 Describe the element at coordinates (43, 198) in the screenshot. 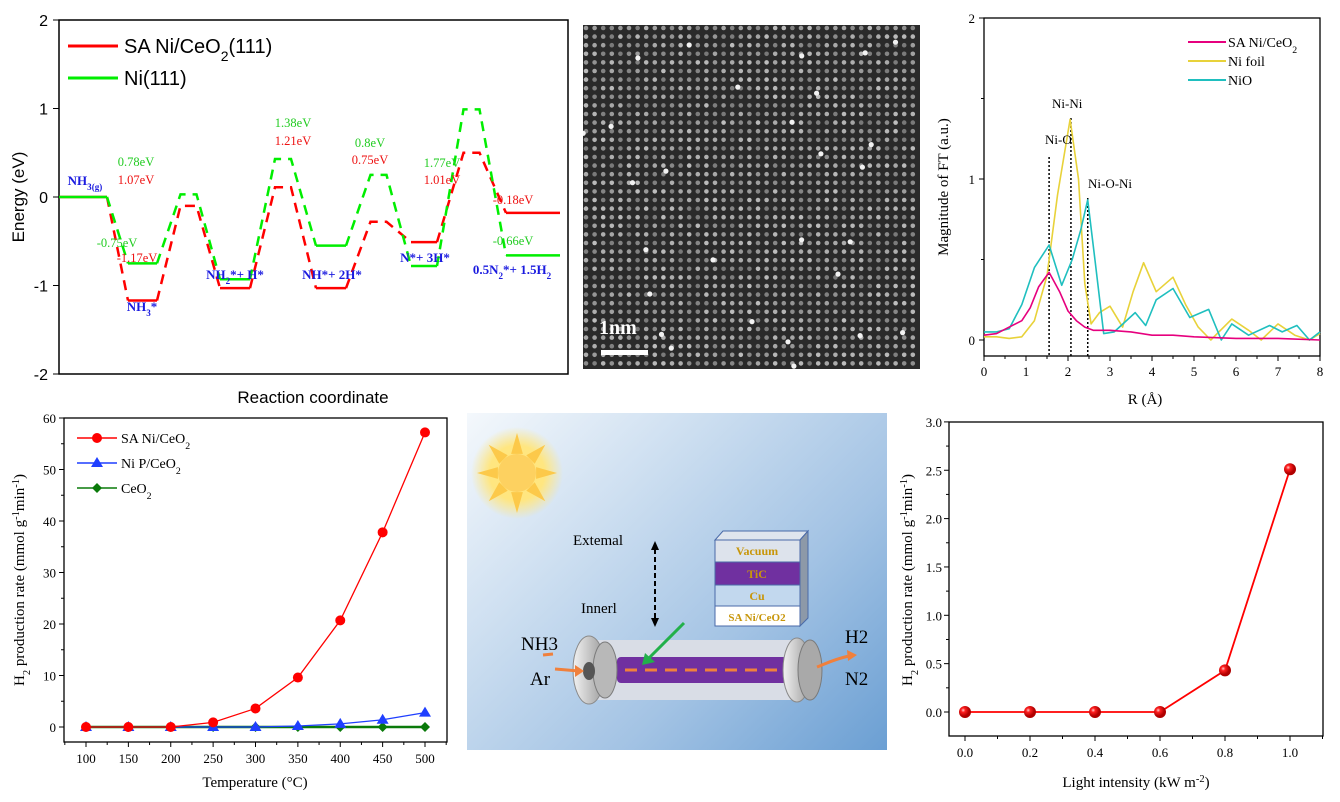

I see `y-tick-label: 0` at that location.